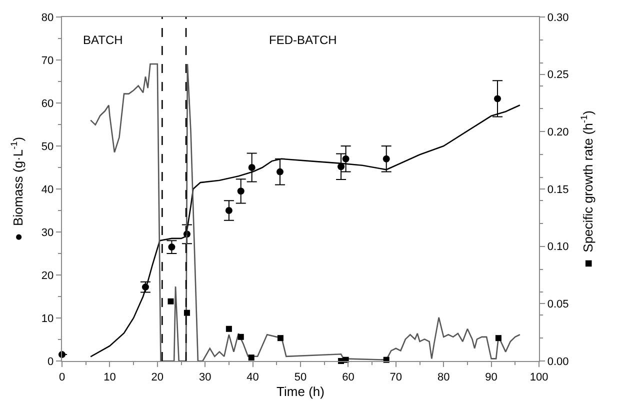 The width and height of the screenshot is (619, 408). What do you see at coordinates (539, 377) in the screenshot?
I see `x-tick-label: 100` at bounding box center [539, 377].